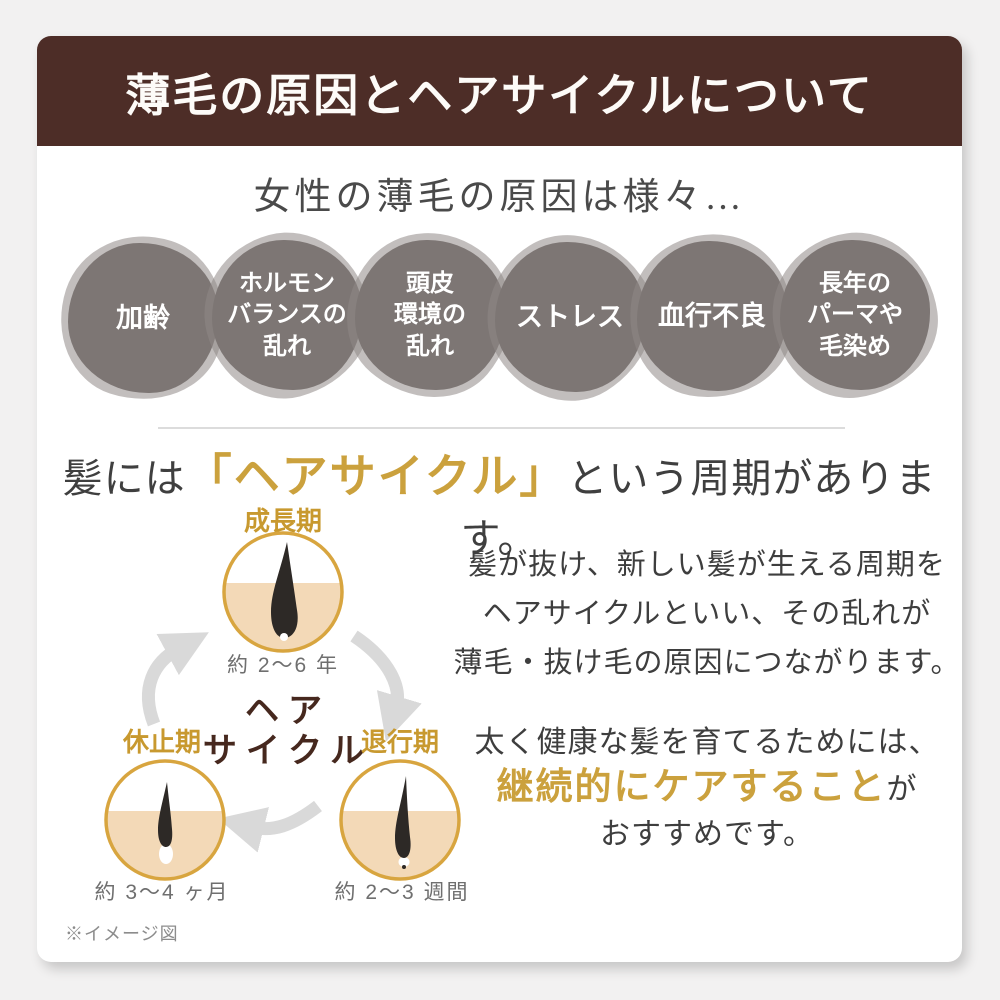 The image size is (1000, 1000). What do you see at coordinates (402, 892) in the screenshot?
I see `regression-phase-duration: 約 2〜3 週間` at bounding box center [402, 892].